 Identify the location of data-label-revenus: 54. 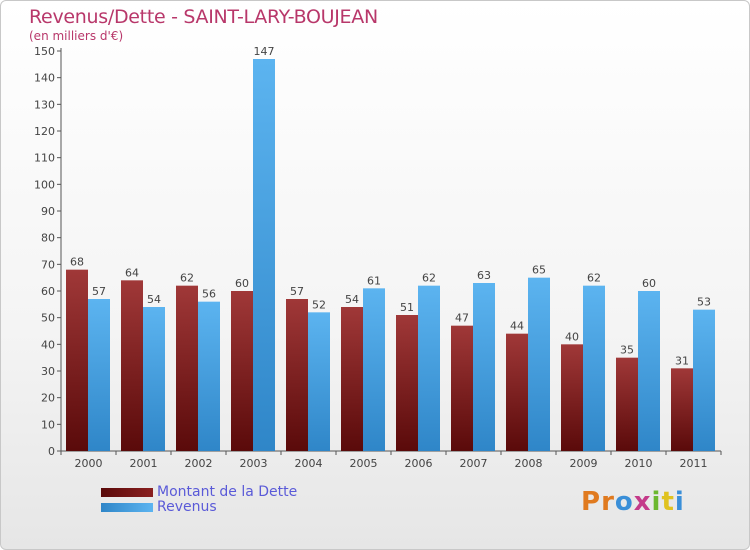
(154, 299).